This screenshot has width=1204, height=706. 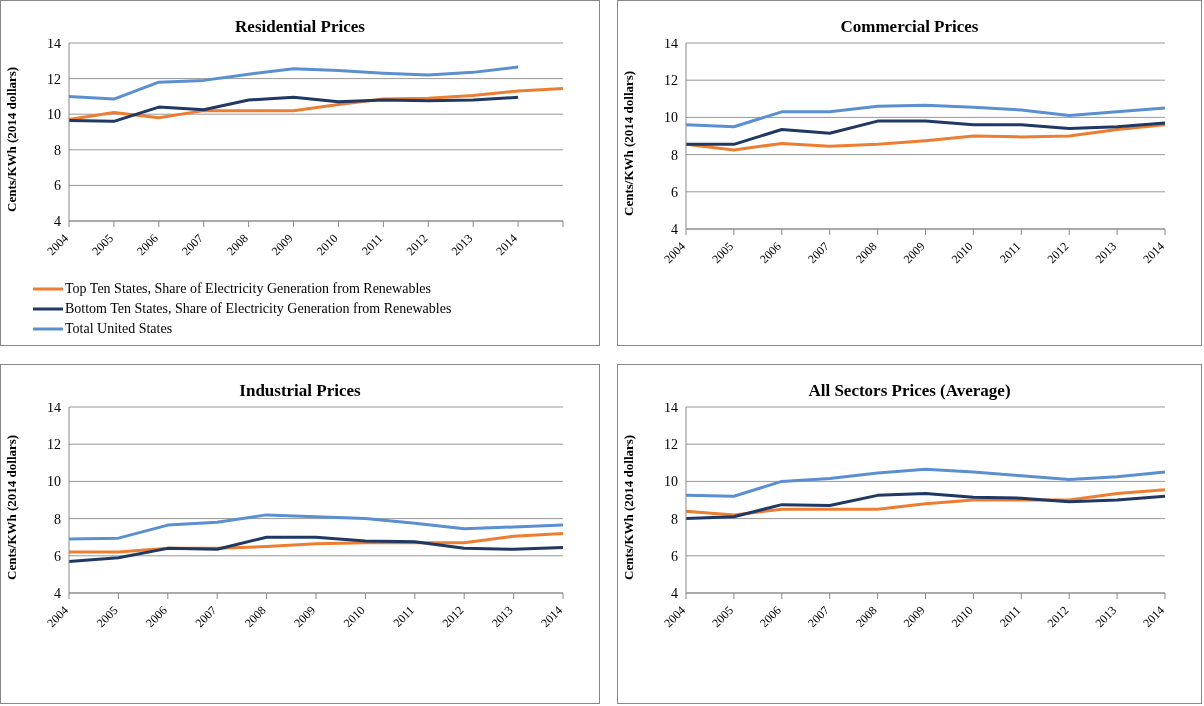 I want to click on chart-title: Industrial Prices, so click(x=300, y=390).